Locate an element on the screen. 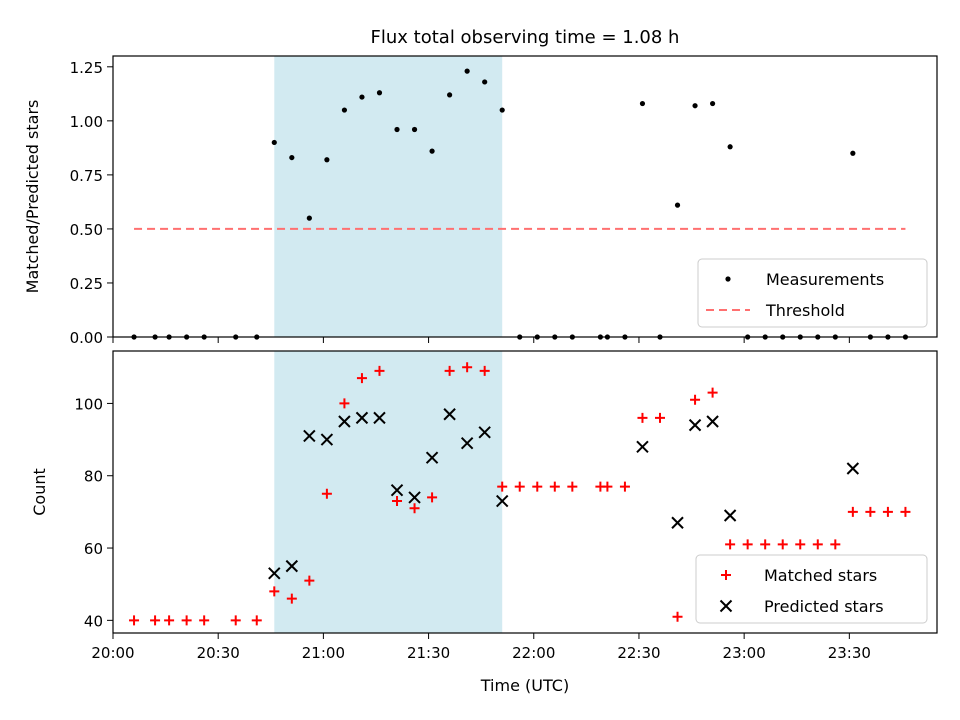 The width and height of the screenshot is (960, 720). top-ytick-label: 1.25 is located at coordinates (86, 68).